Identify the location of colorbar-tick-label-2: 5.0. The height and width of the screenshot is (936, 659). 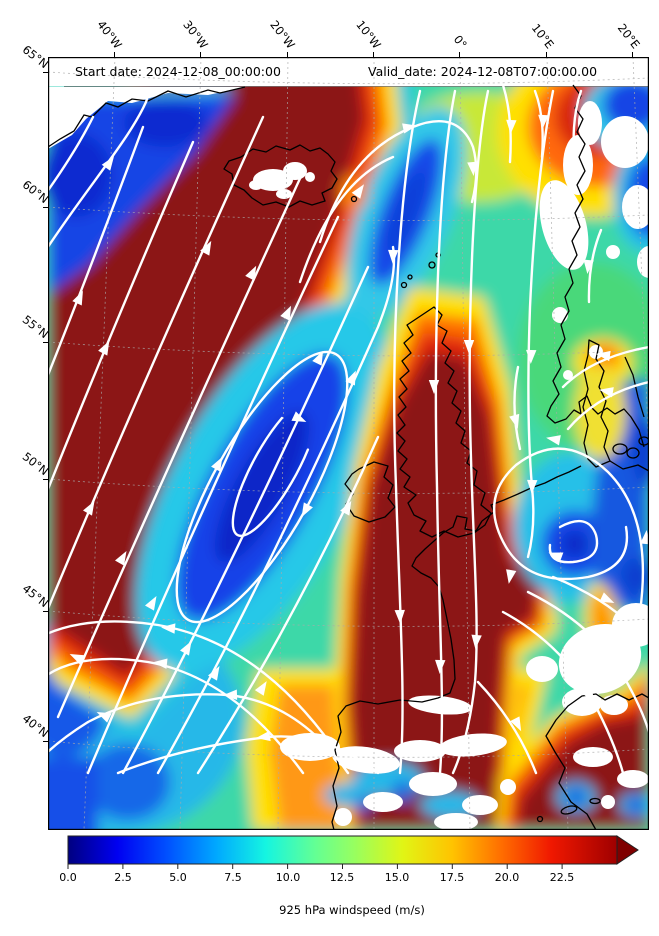
(178, 877).